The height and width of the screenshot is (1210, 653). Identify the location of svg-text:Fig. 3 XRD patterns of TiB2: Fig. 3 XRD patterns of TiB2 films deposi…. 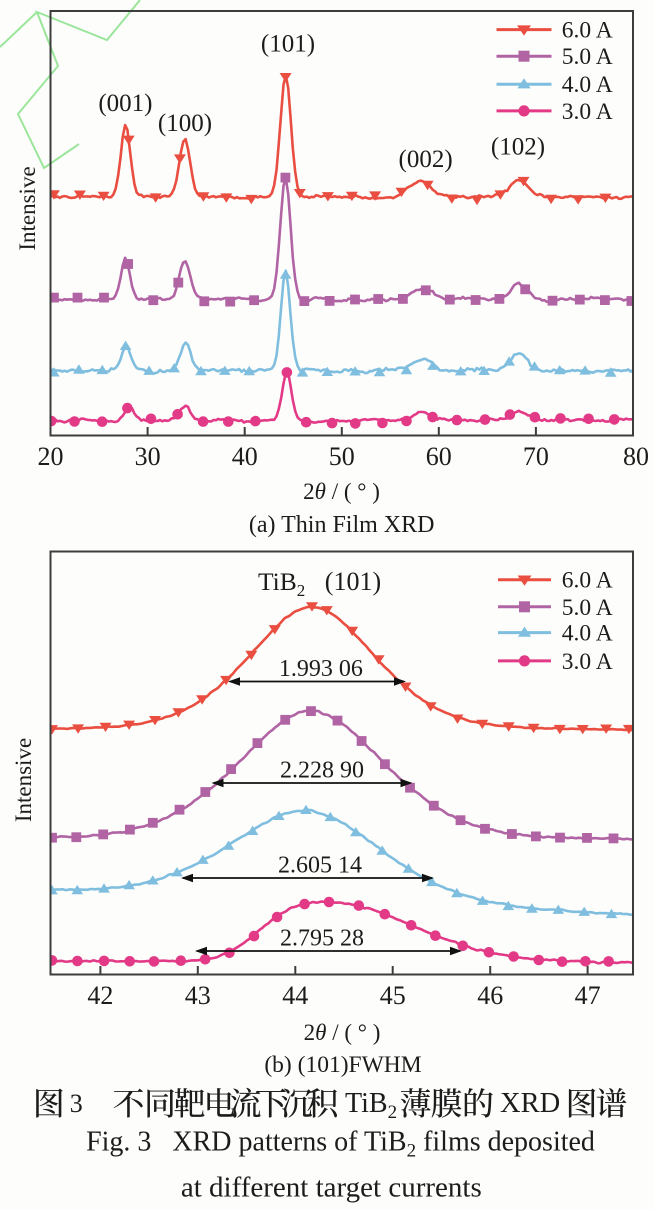
(340, 1144).